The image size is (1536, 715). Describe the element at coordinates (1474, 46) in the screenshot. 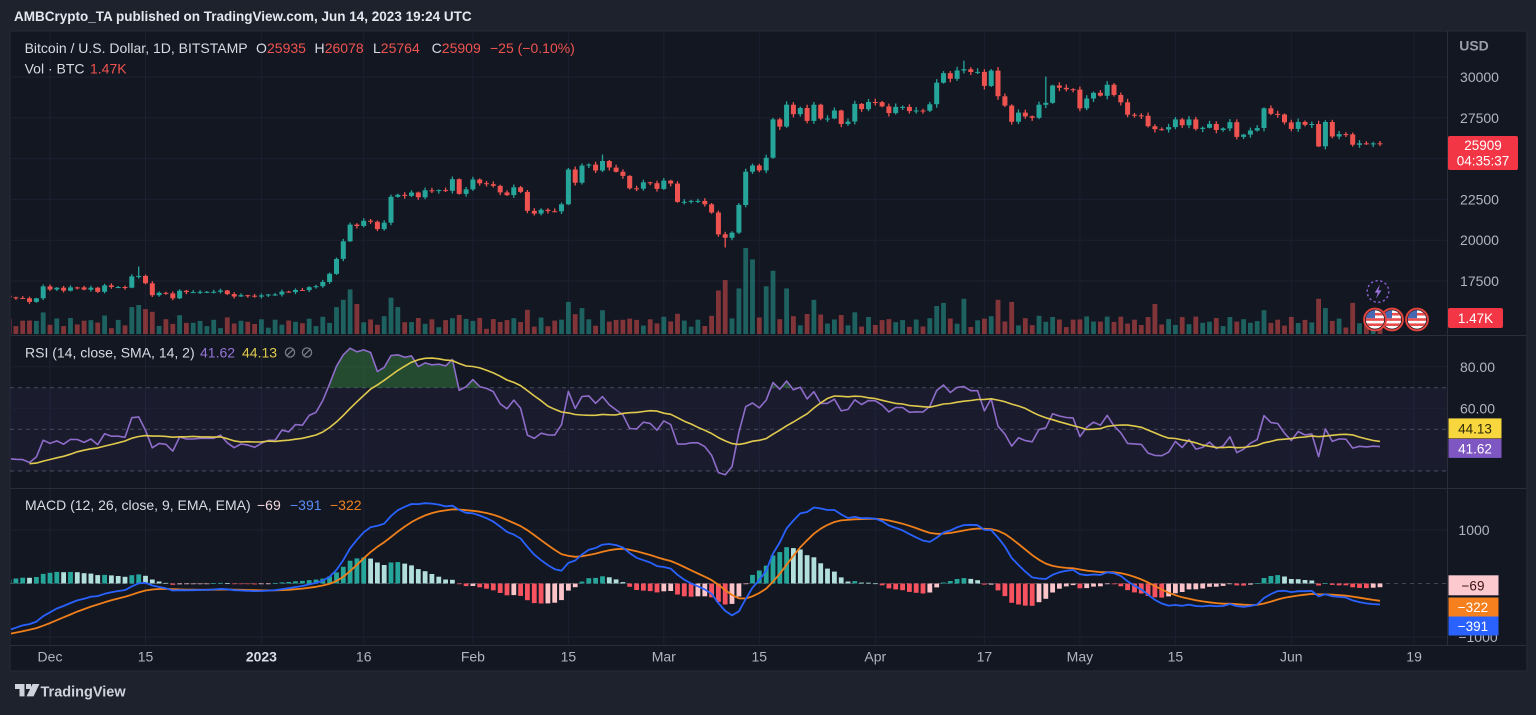

I see `svg-text: USD` at that location.